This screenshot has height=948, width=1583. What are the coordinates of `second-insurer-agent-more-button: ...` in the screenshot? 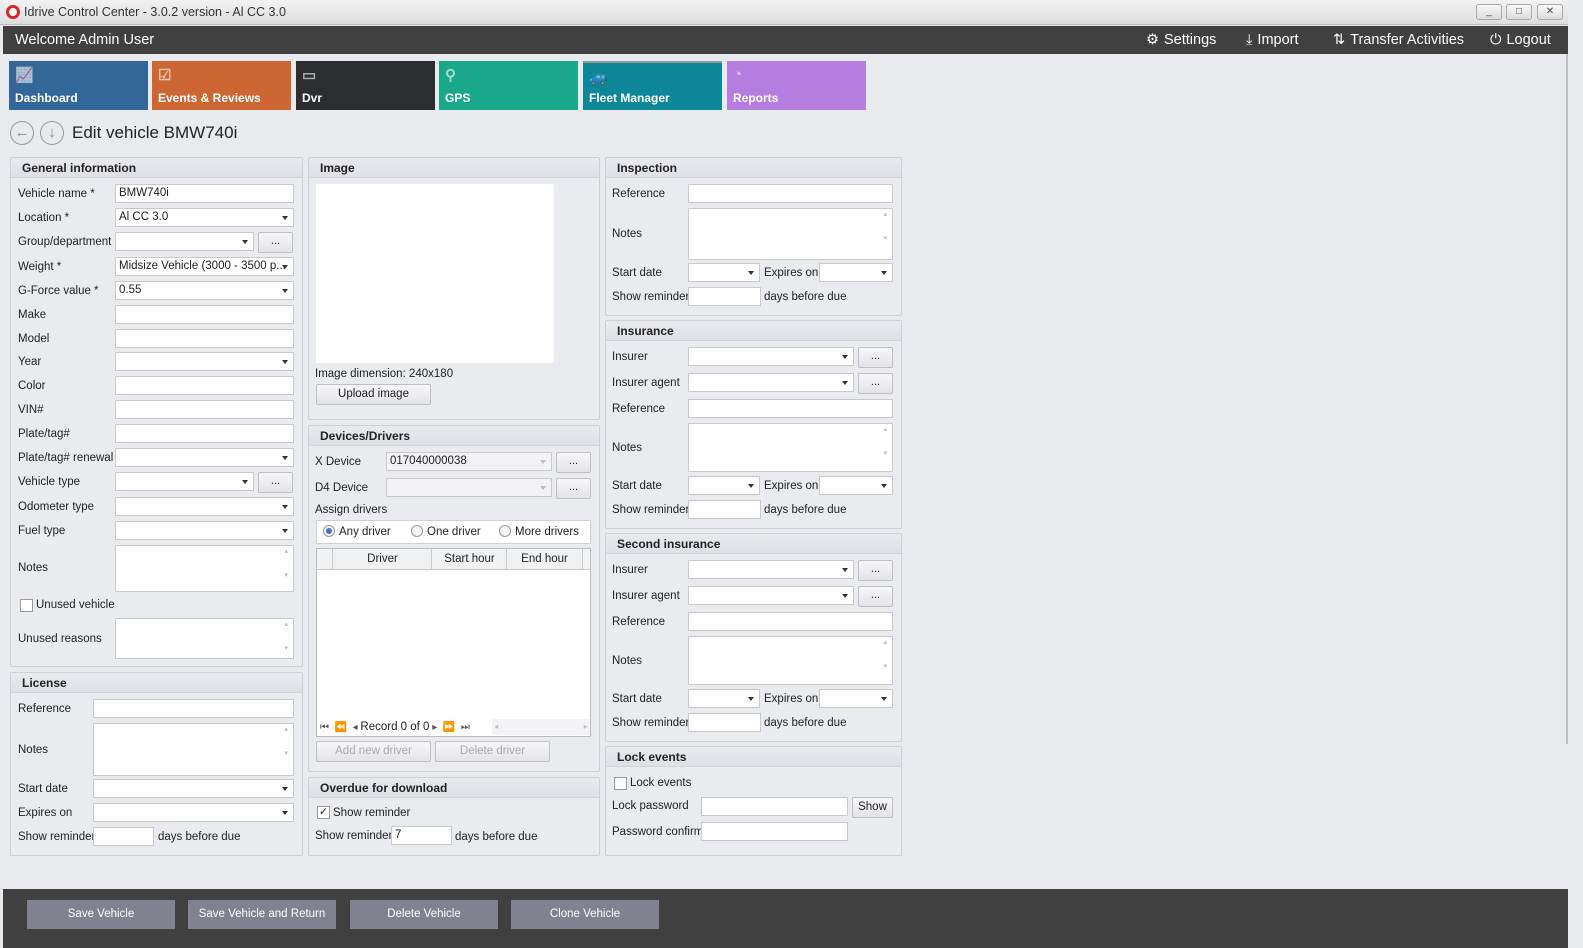 It's located at (875, 596).